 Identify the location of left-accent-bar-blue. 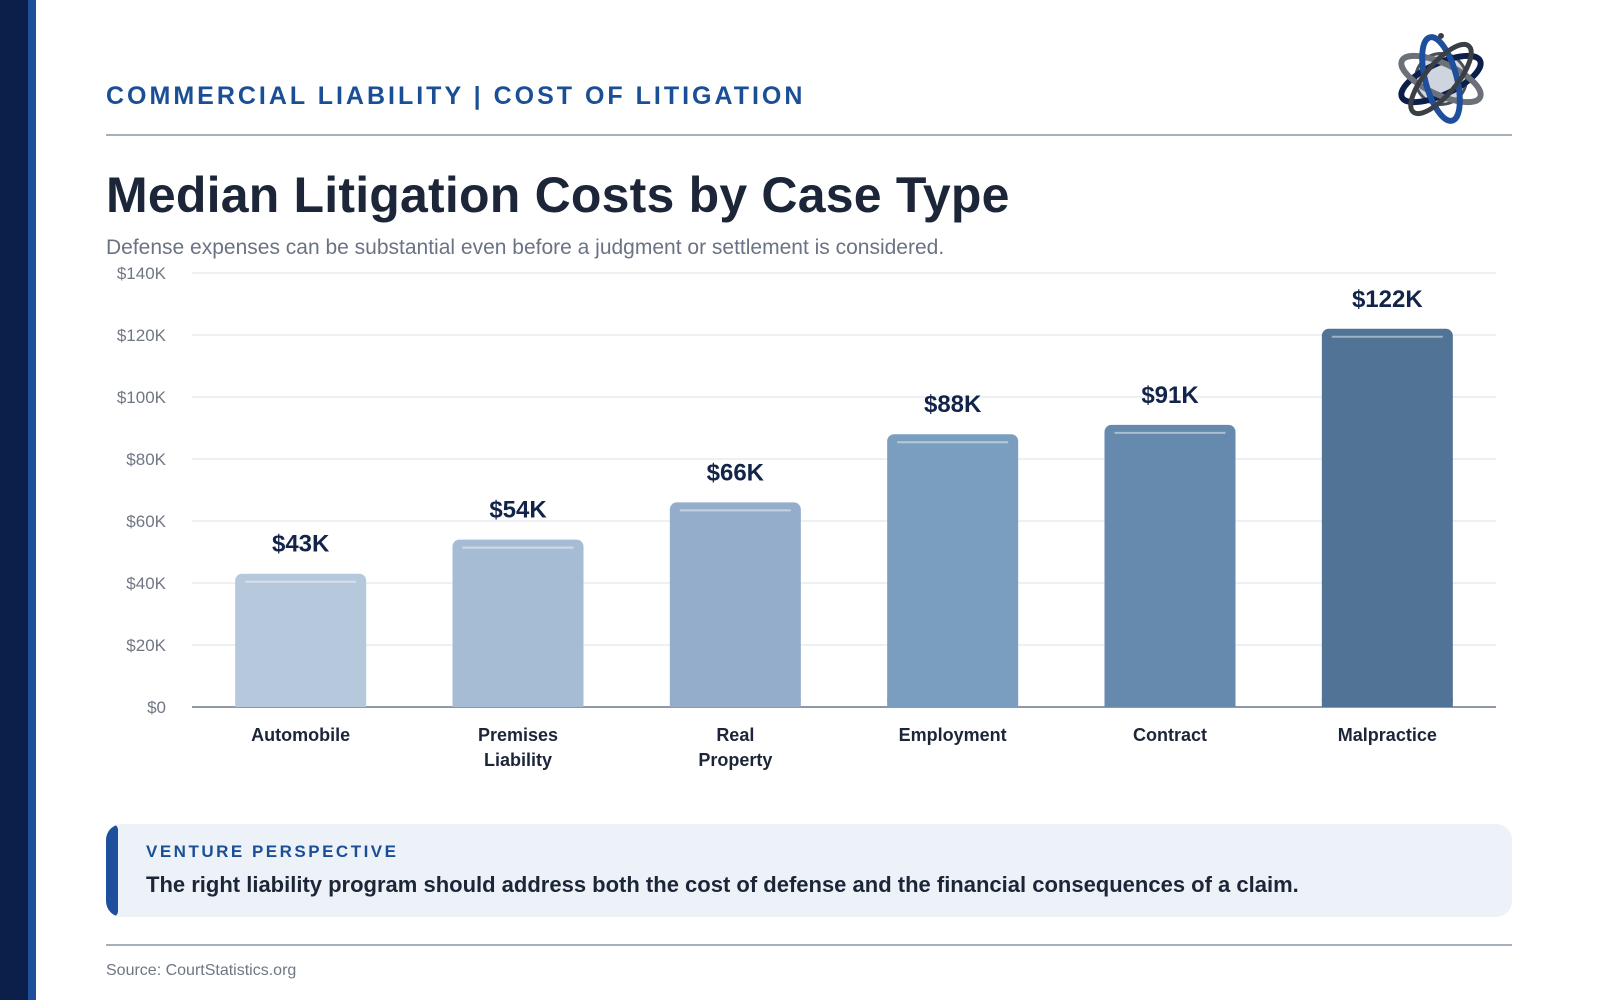
(32, 500).